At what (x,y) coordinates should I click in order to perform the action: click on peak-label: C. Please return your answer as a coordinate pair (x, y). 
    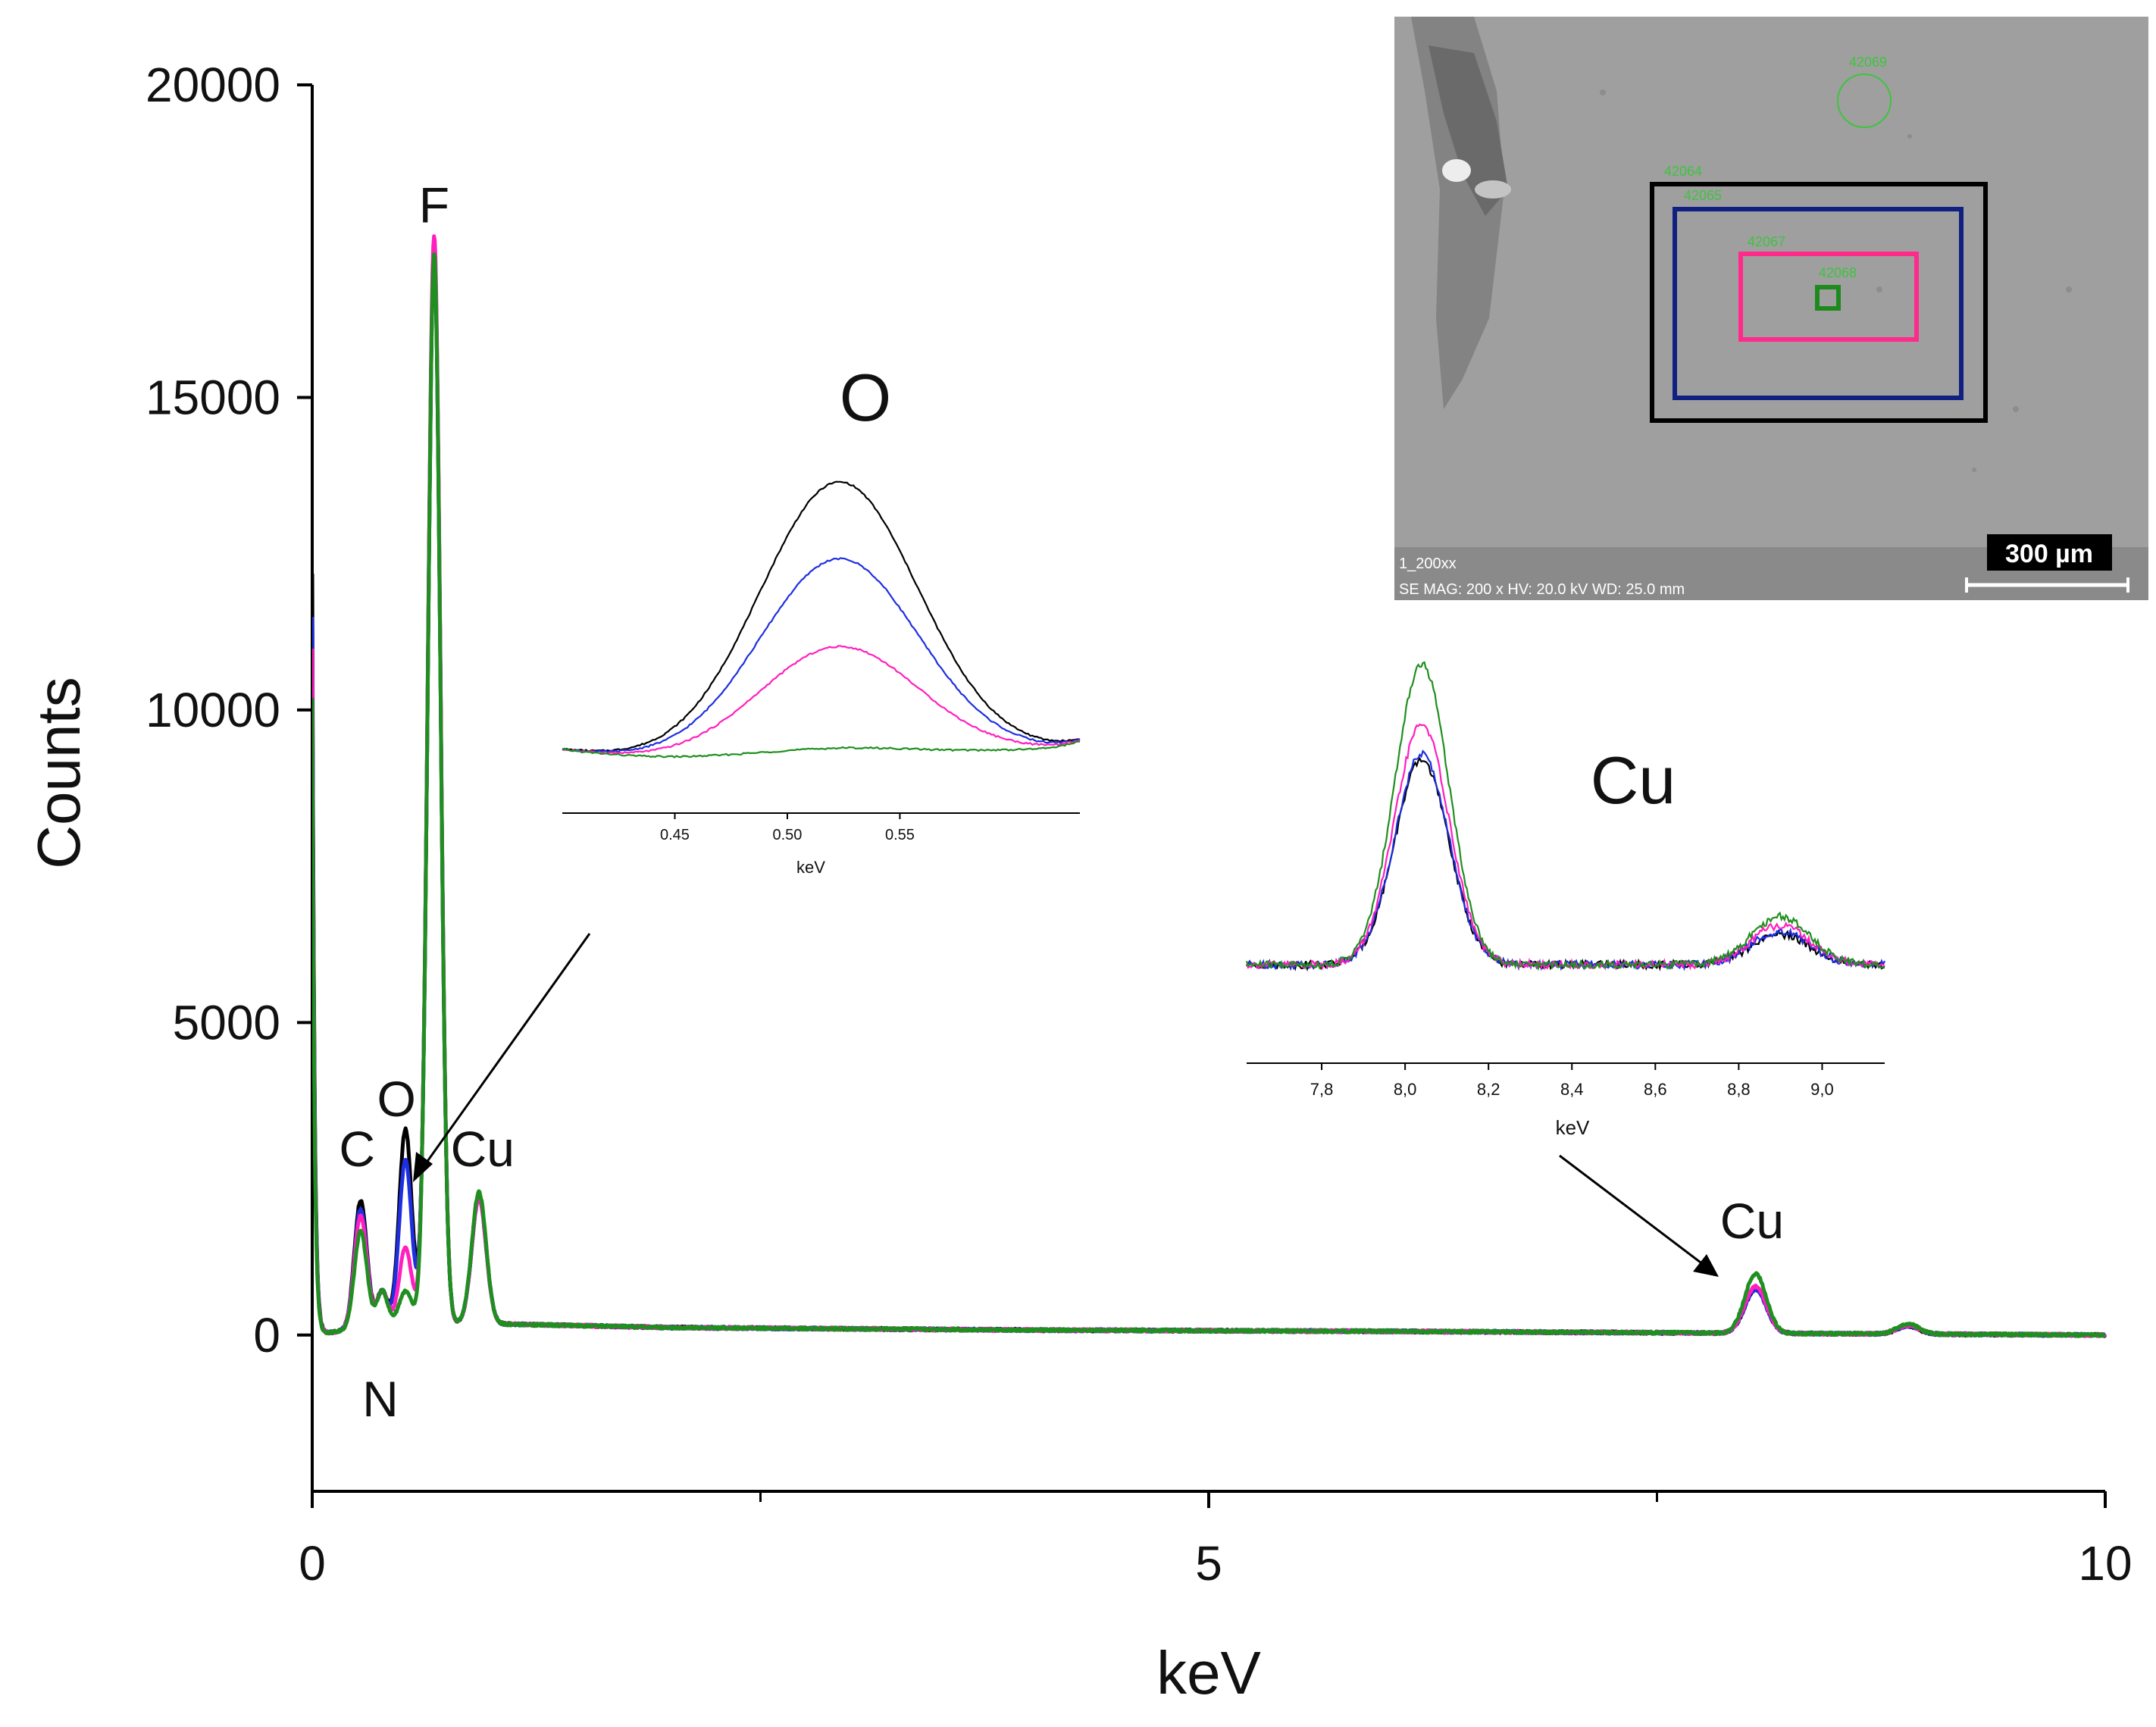
    Looking at the image, I should click on (357, 1149).